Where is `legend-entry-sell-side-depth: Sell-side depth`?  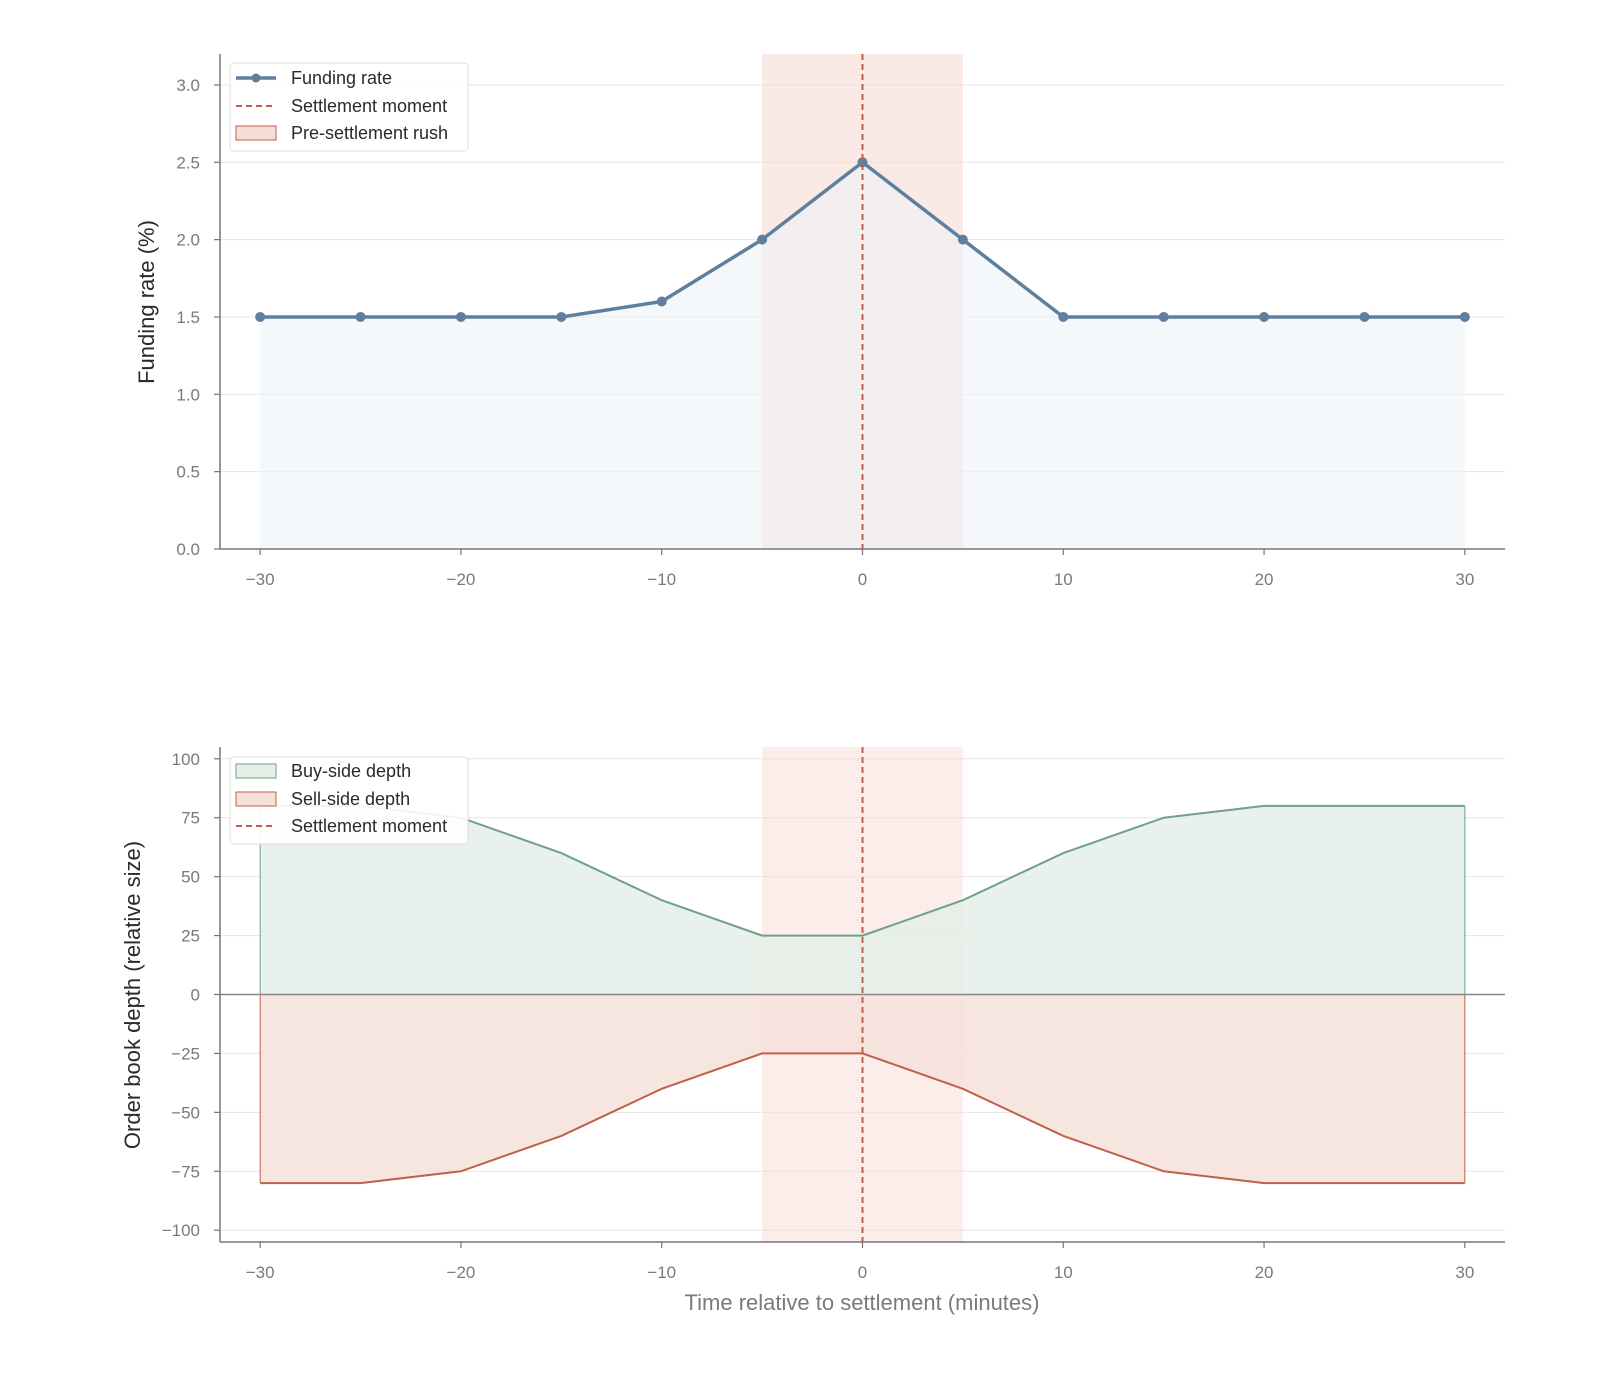
legend-entry-sell-side-depth: Sell-side depth is located at coordinates (322, 799).